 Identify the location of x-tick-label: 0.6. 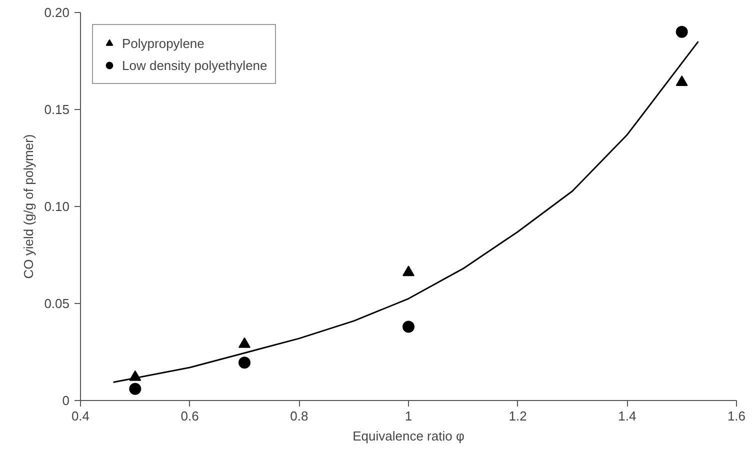
(189, 416).